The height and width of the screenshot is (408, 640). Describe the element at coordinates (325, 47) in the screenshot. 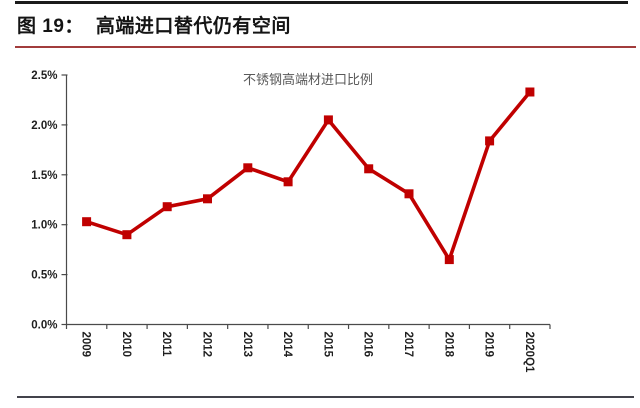

I see `heading-underline-rule` at that location.